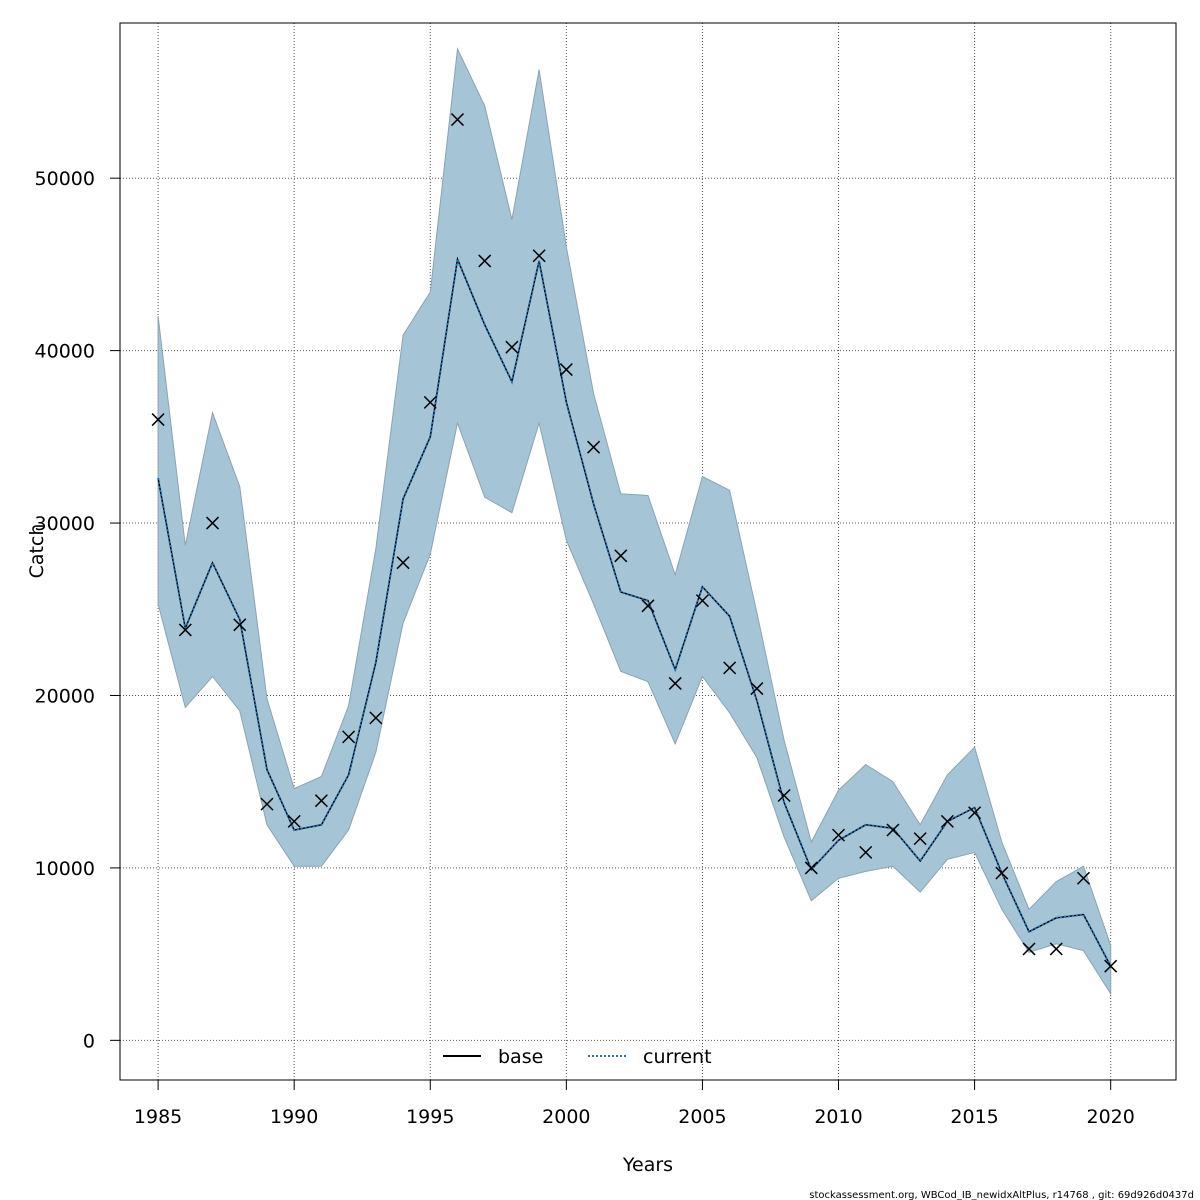  I want to click on legend-item-base: base, so click(493, 1057).